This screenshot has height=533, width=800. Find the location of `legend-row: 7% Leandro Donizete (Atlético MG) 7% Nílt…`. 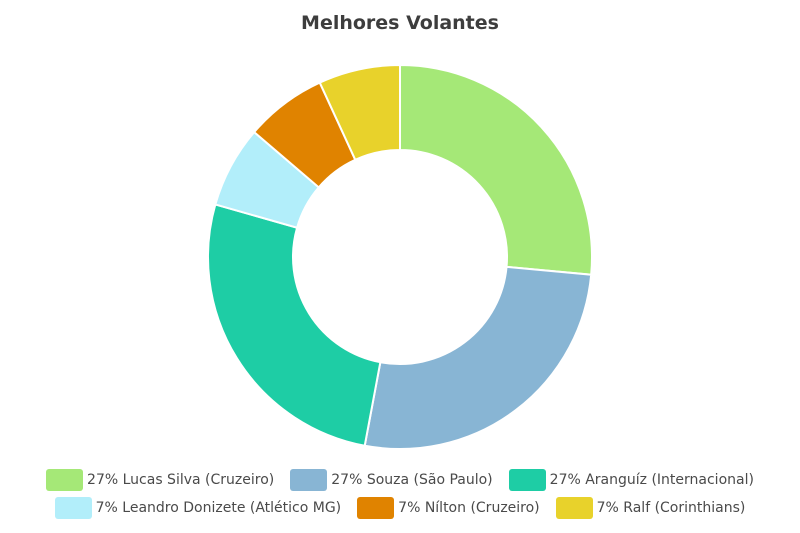

legend-row: 7% Leandro Donizete (Atlético MG) 7% Nílt… is located at coordinates (400, 508).